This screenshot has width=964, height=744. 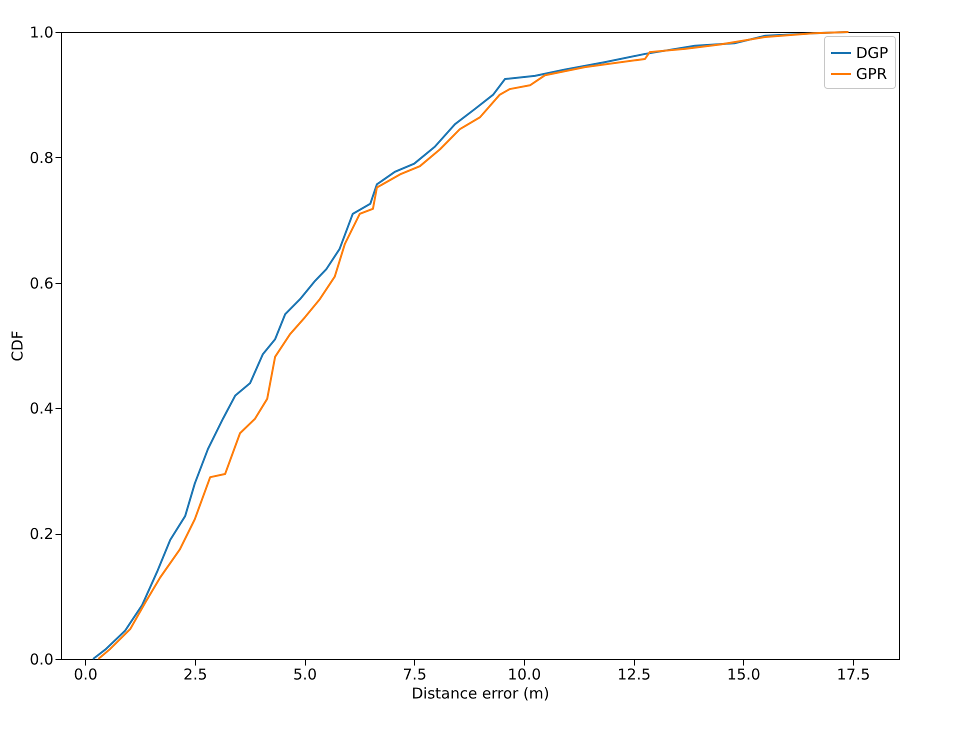 What do you see at coordinates (872, 74) in the screenshot?
I see `legend-label: GPR` at bounding box center [872, 74].